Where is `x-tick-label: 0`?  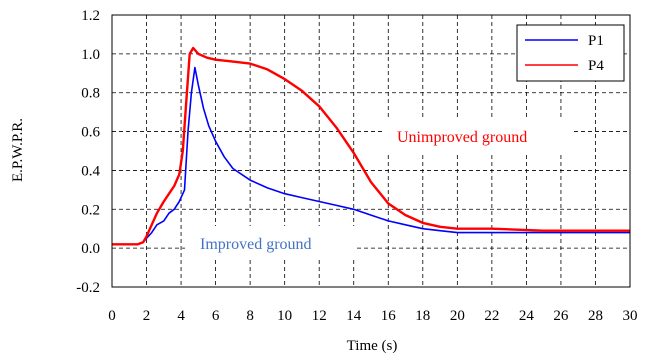
x-tick-label: 0 is located at coordinates (112, 316).